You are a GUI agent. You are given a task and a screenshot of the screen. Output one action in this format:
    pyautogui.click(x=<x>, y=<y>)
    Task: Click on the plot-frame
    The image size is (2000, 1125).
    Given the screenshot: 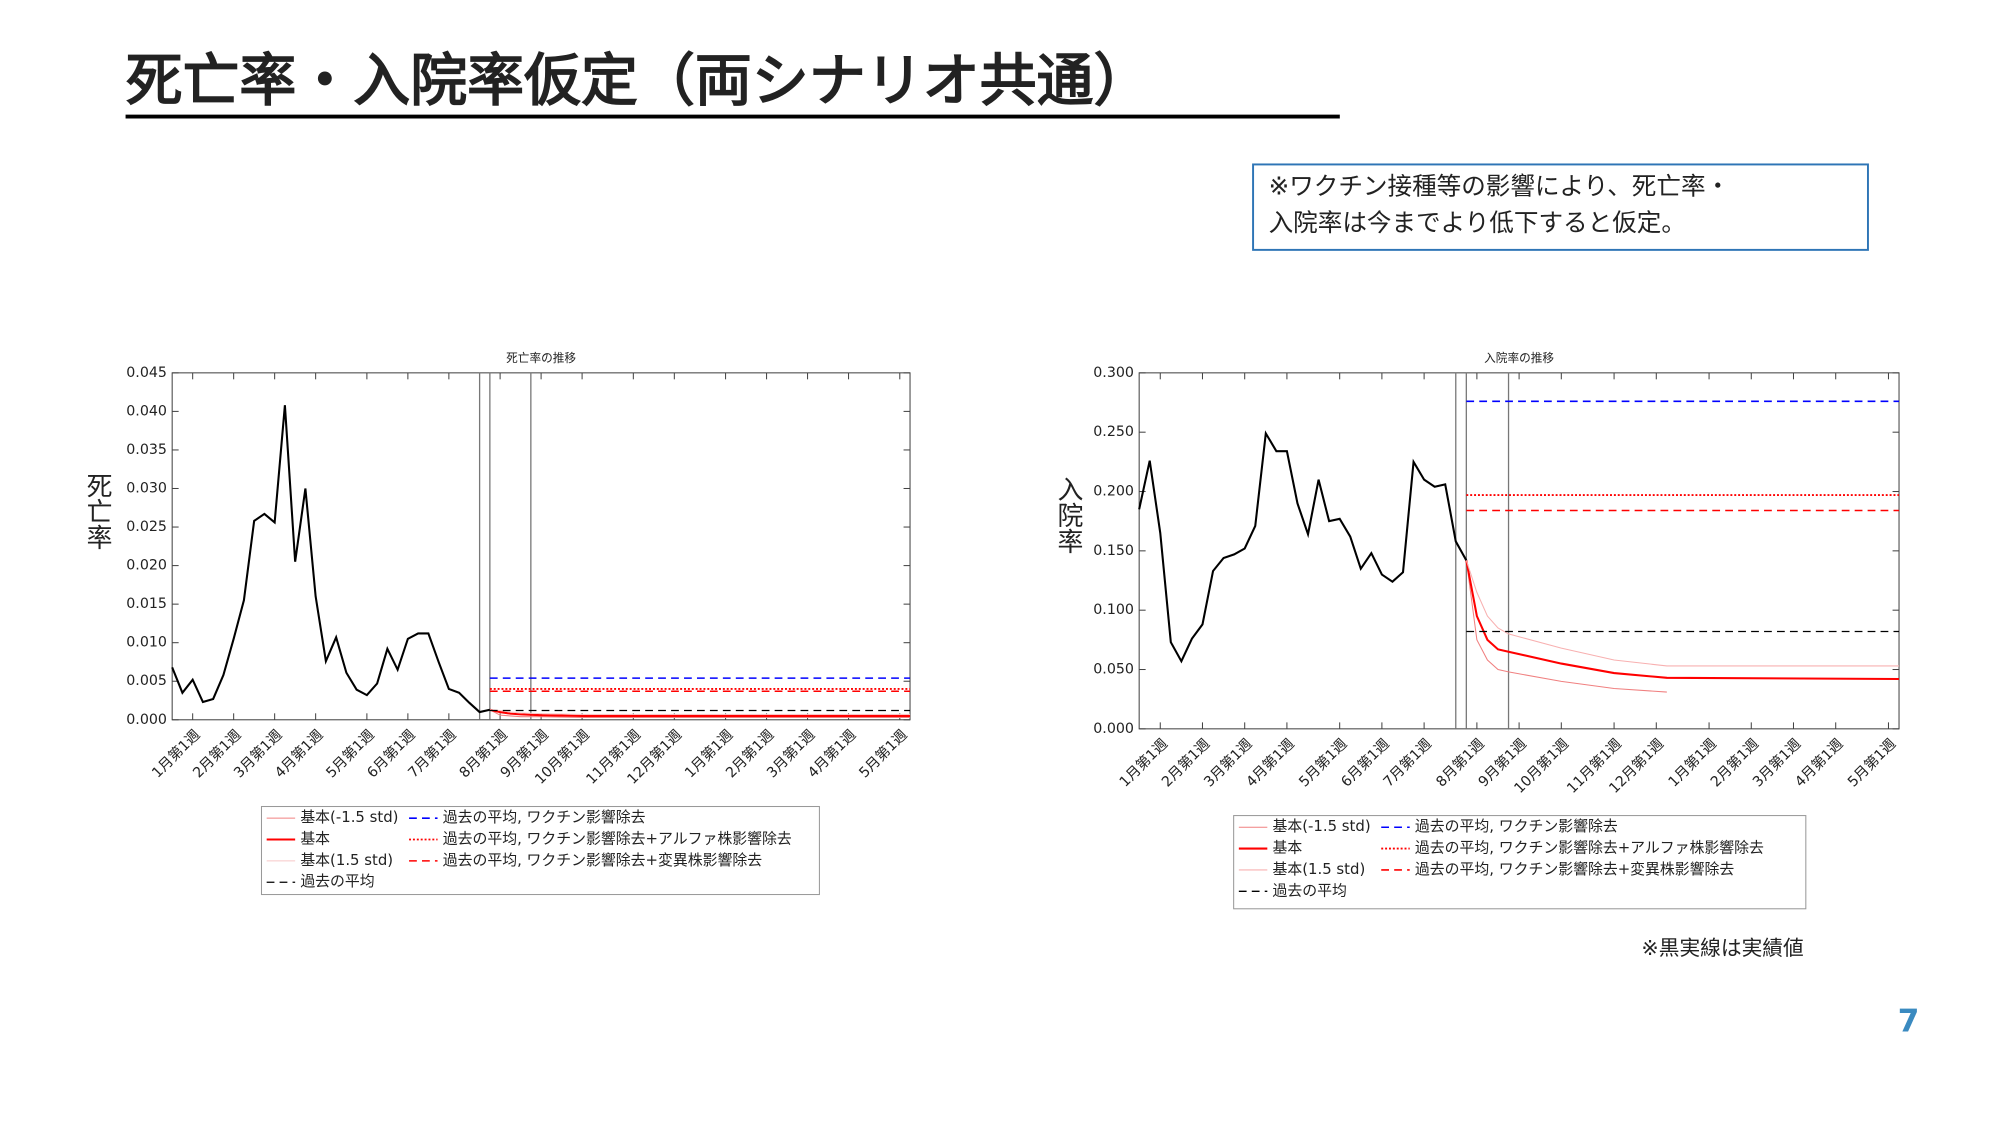 What is the action you would take?
    pyautogui.click(x=1519, y=551)
    